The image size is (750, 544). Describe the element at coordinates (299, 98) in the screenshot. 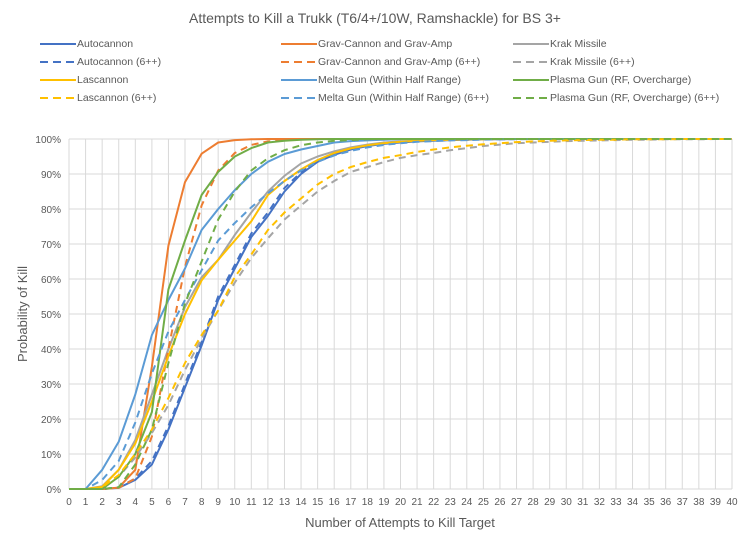

I see `legend-swatch-melta-6pp` at that location.